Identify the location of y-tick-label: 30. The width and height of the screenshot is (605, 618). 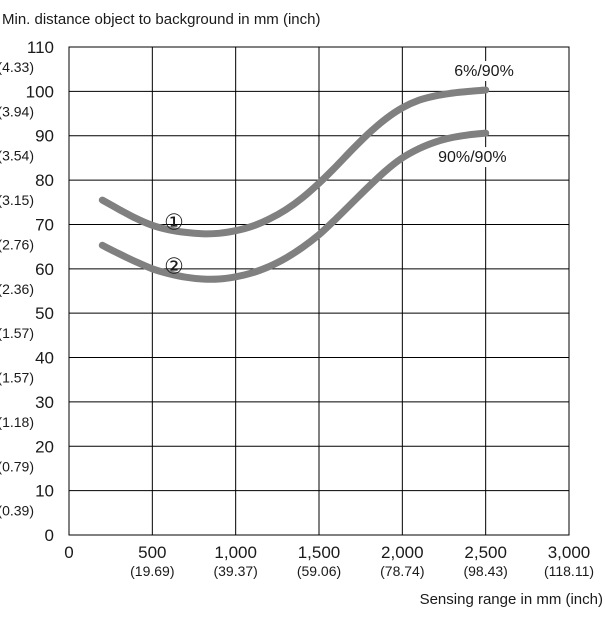
(44, 402).